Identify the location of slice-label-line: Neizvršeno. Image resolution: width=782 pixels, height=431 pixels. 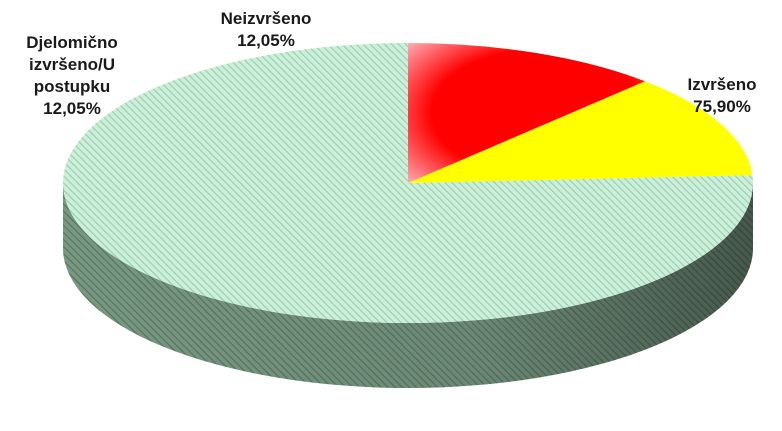
(266, 18).